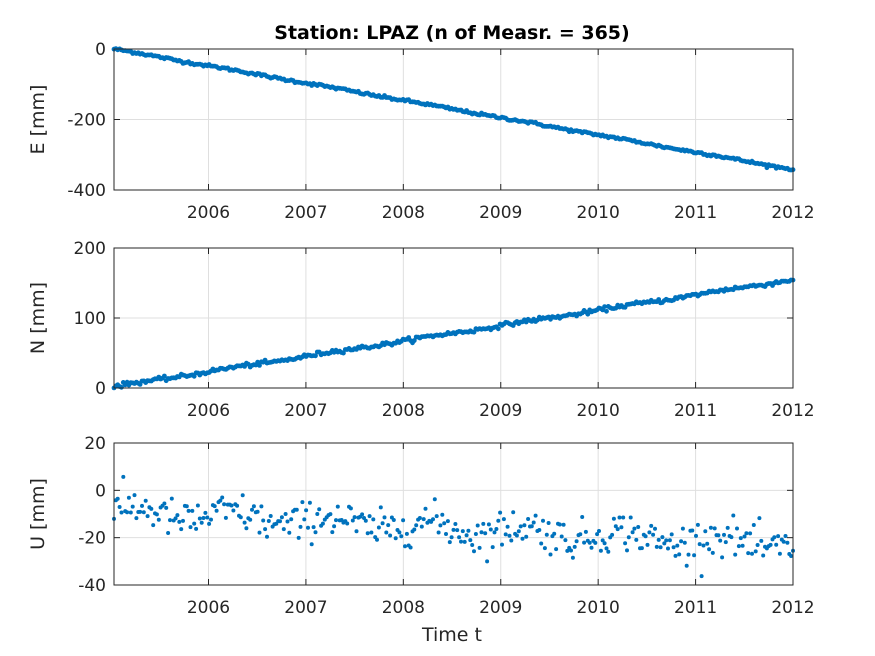 The height and width of the screenshot is (656, 875). I want to click on y-tick-label: -200, so click(86, 121).